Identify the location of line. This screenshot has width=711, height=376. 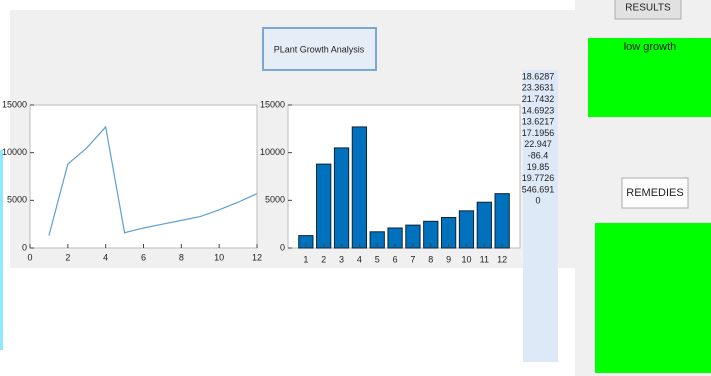
(153, 180).